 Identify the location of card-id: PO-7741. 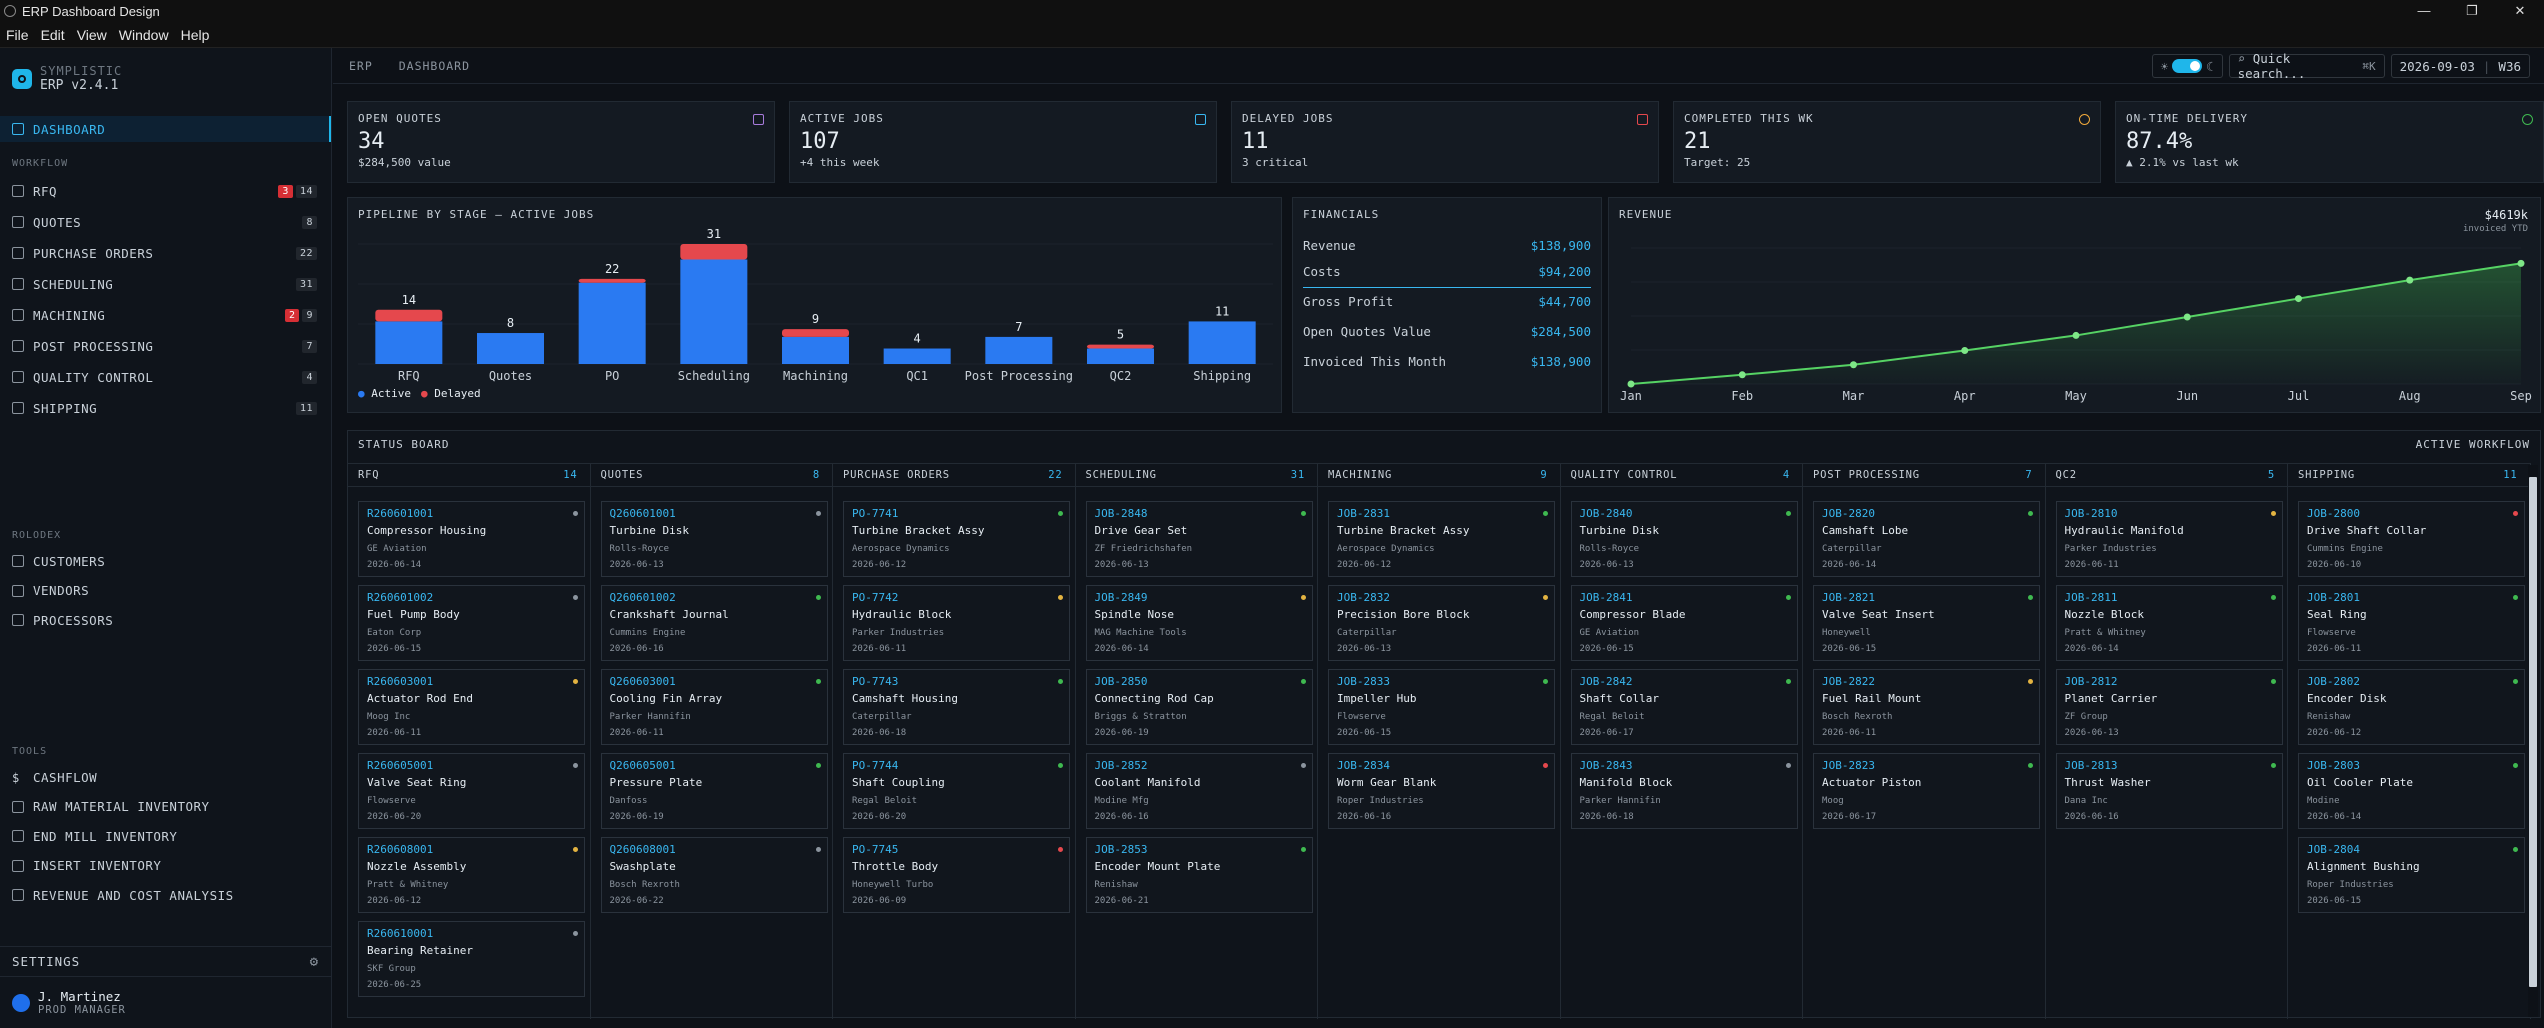
(875, 513).